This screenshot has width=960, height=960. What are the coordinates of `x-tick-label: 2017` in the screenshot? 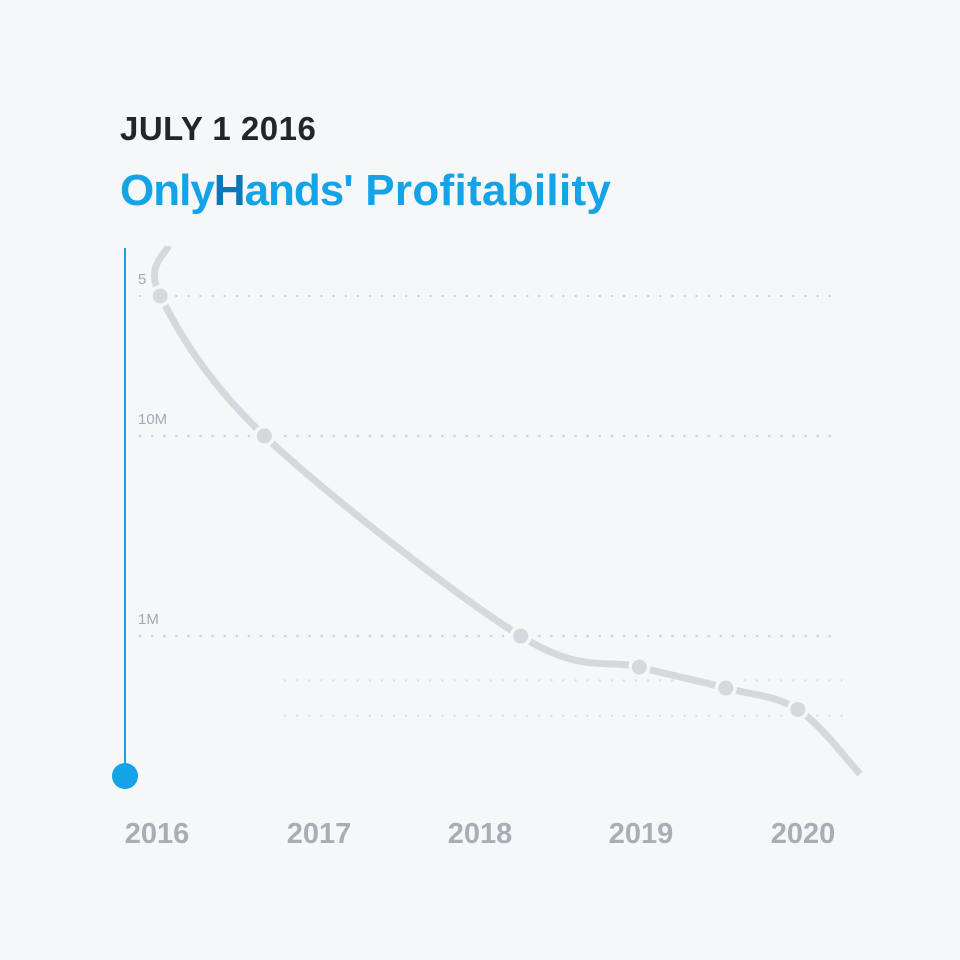 It's located at (319, 834).